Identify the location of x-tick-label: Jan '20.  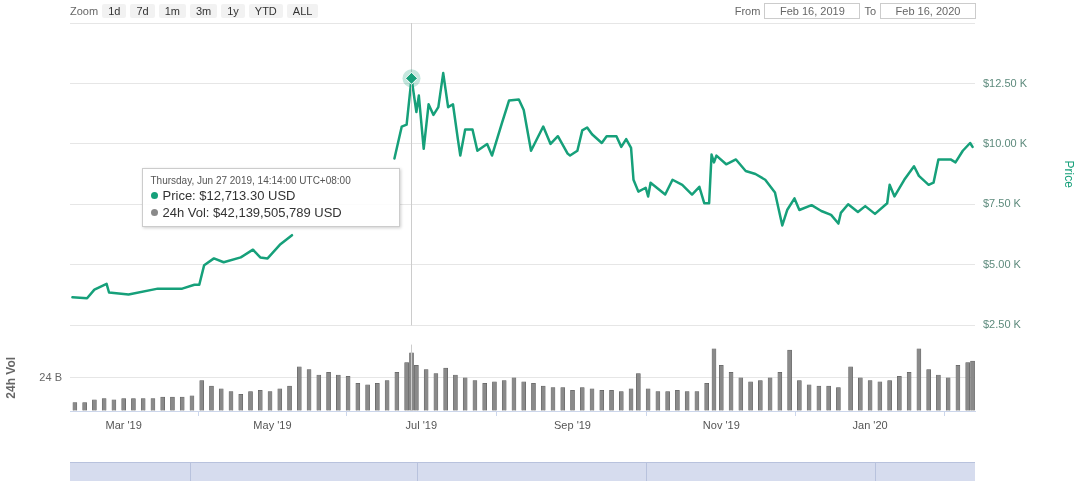
(870, 424).